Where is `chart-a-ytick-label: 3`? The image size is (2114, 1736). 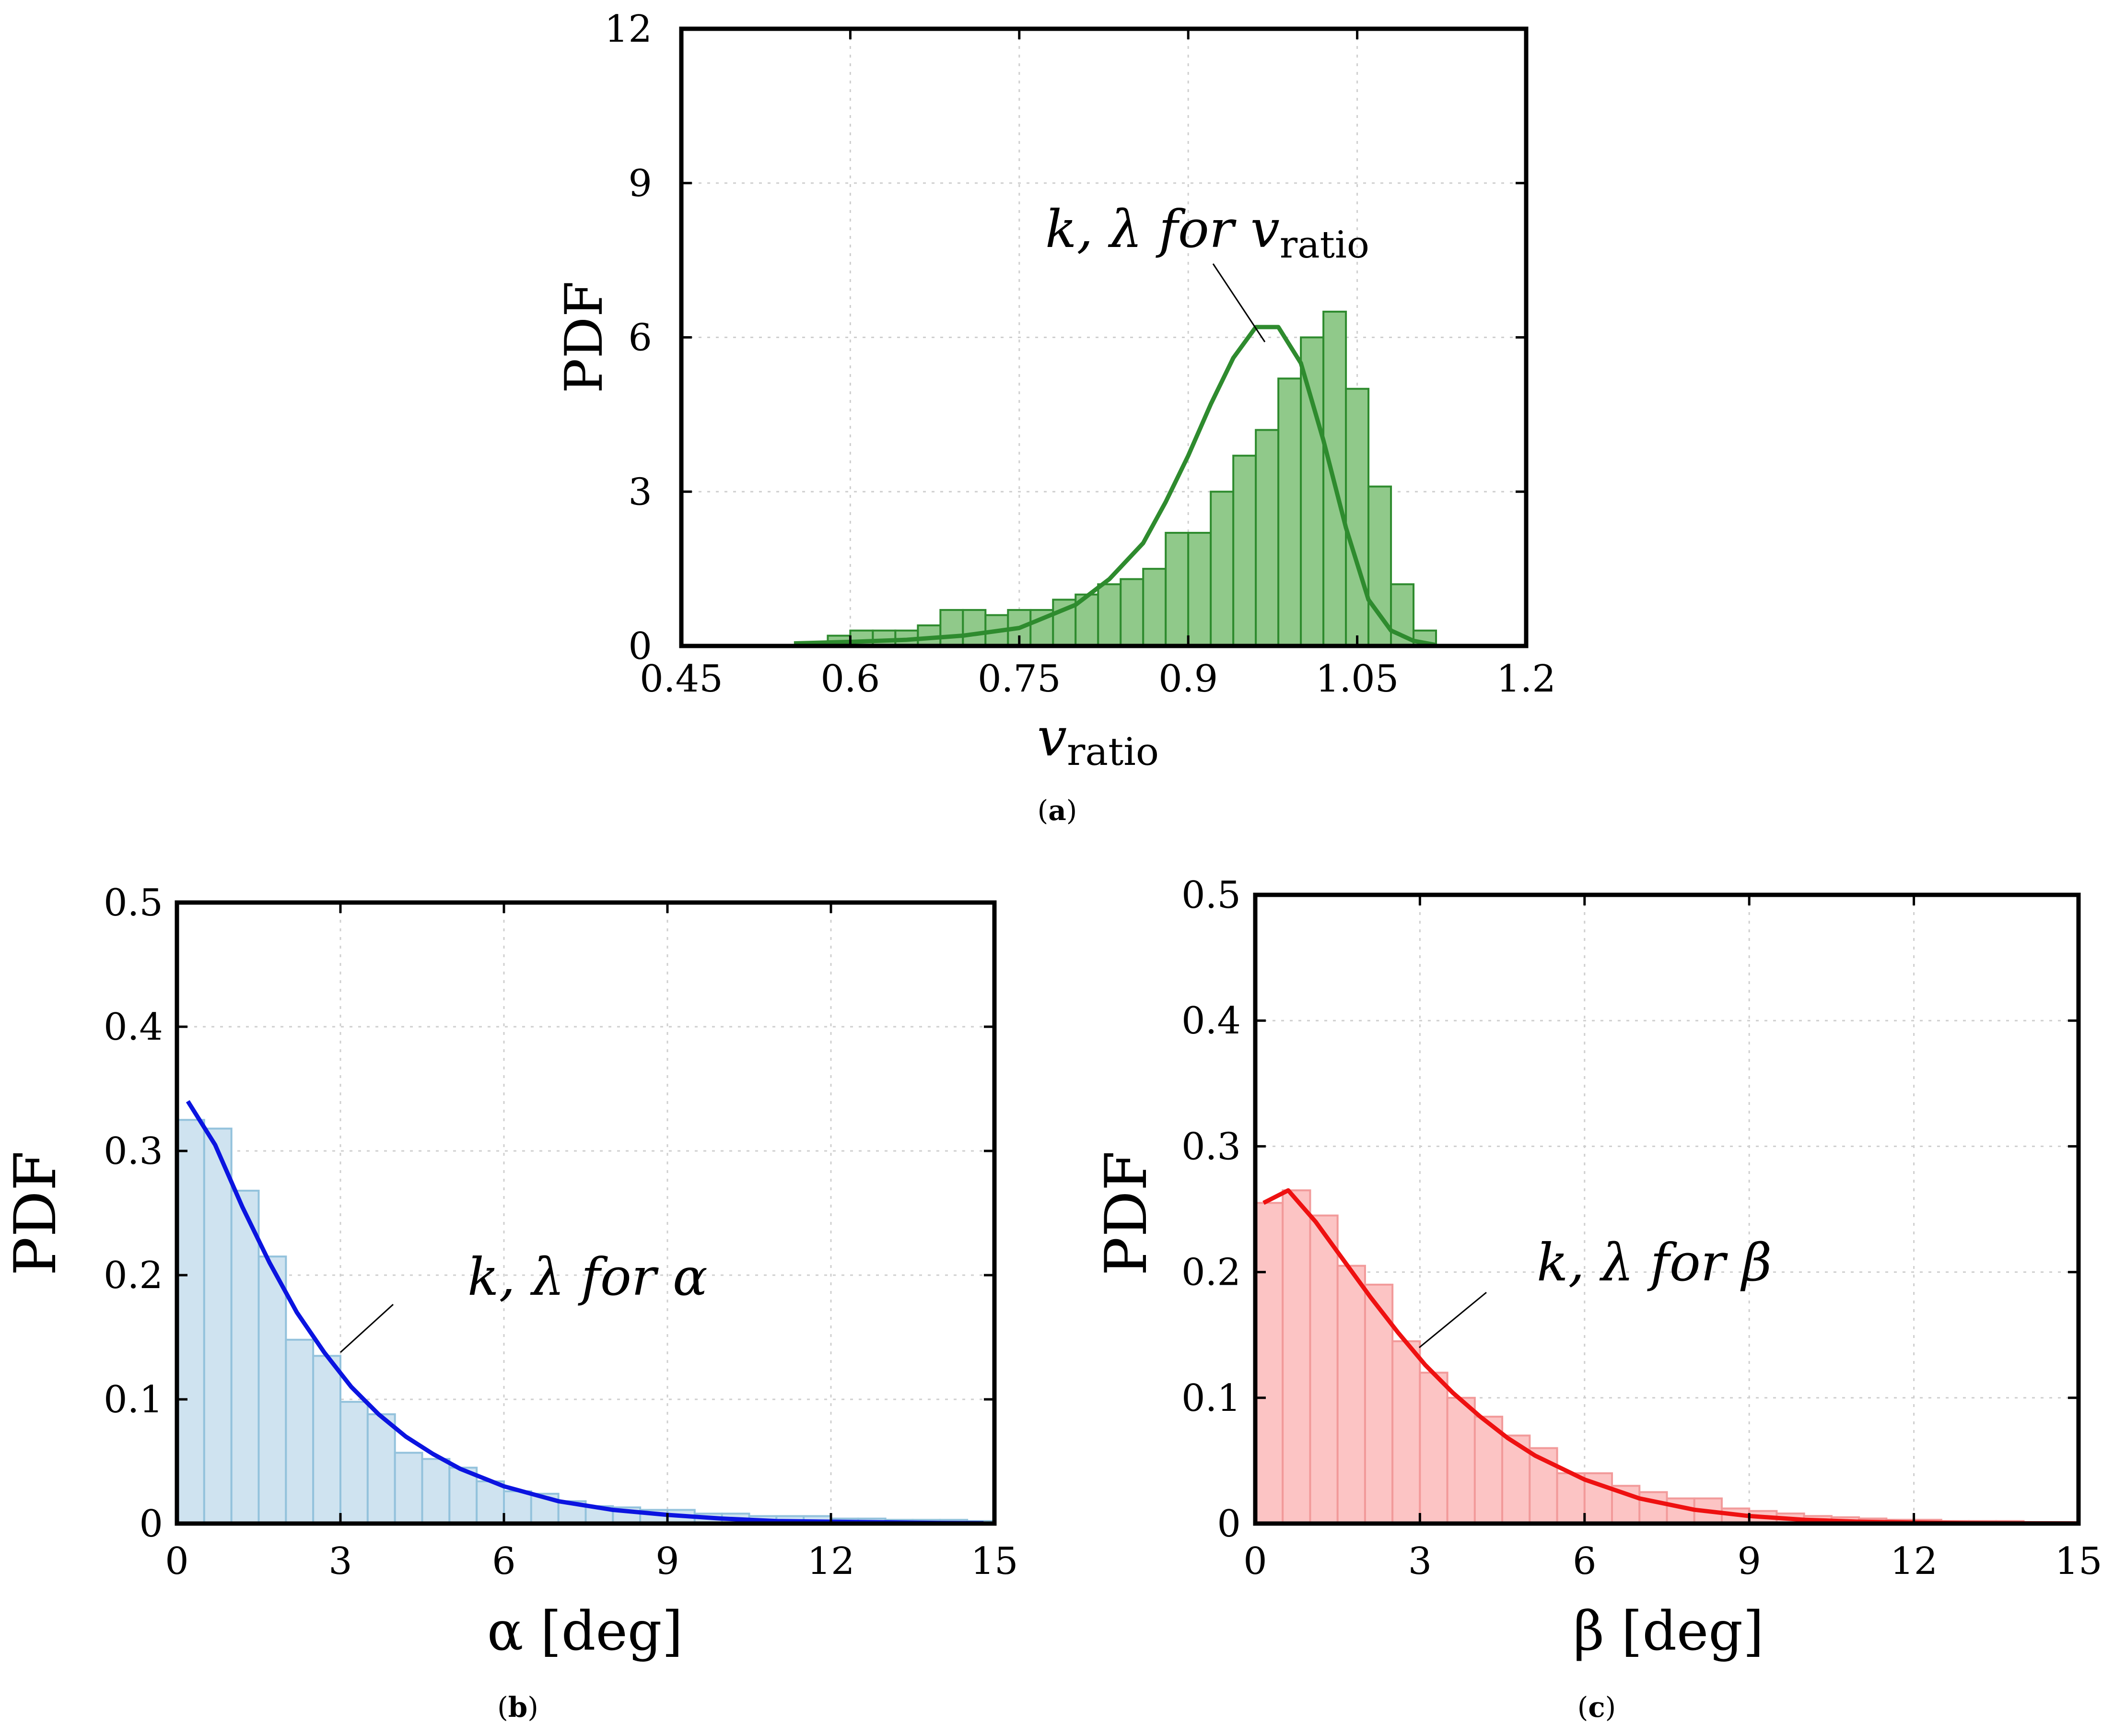 chart-a-ytick-label: 3 is located at coordinates (640, 492).